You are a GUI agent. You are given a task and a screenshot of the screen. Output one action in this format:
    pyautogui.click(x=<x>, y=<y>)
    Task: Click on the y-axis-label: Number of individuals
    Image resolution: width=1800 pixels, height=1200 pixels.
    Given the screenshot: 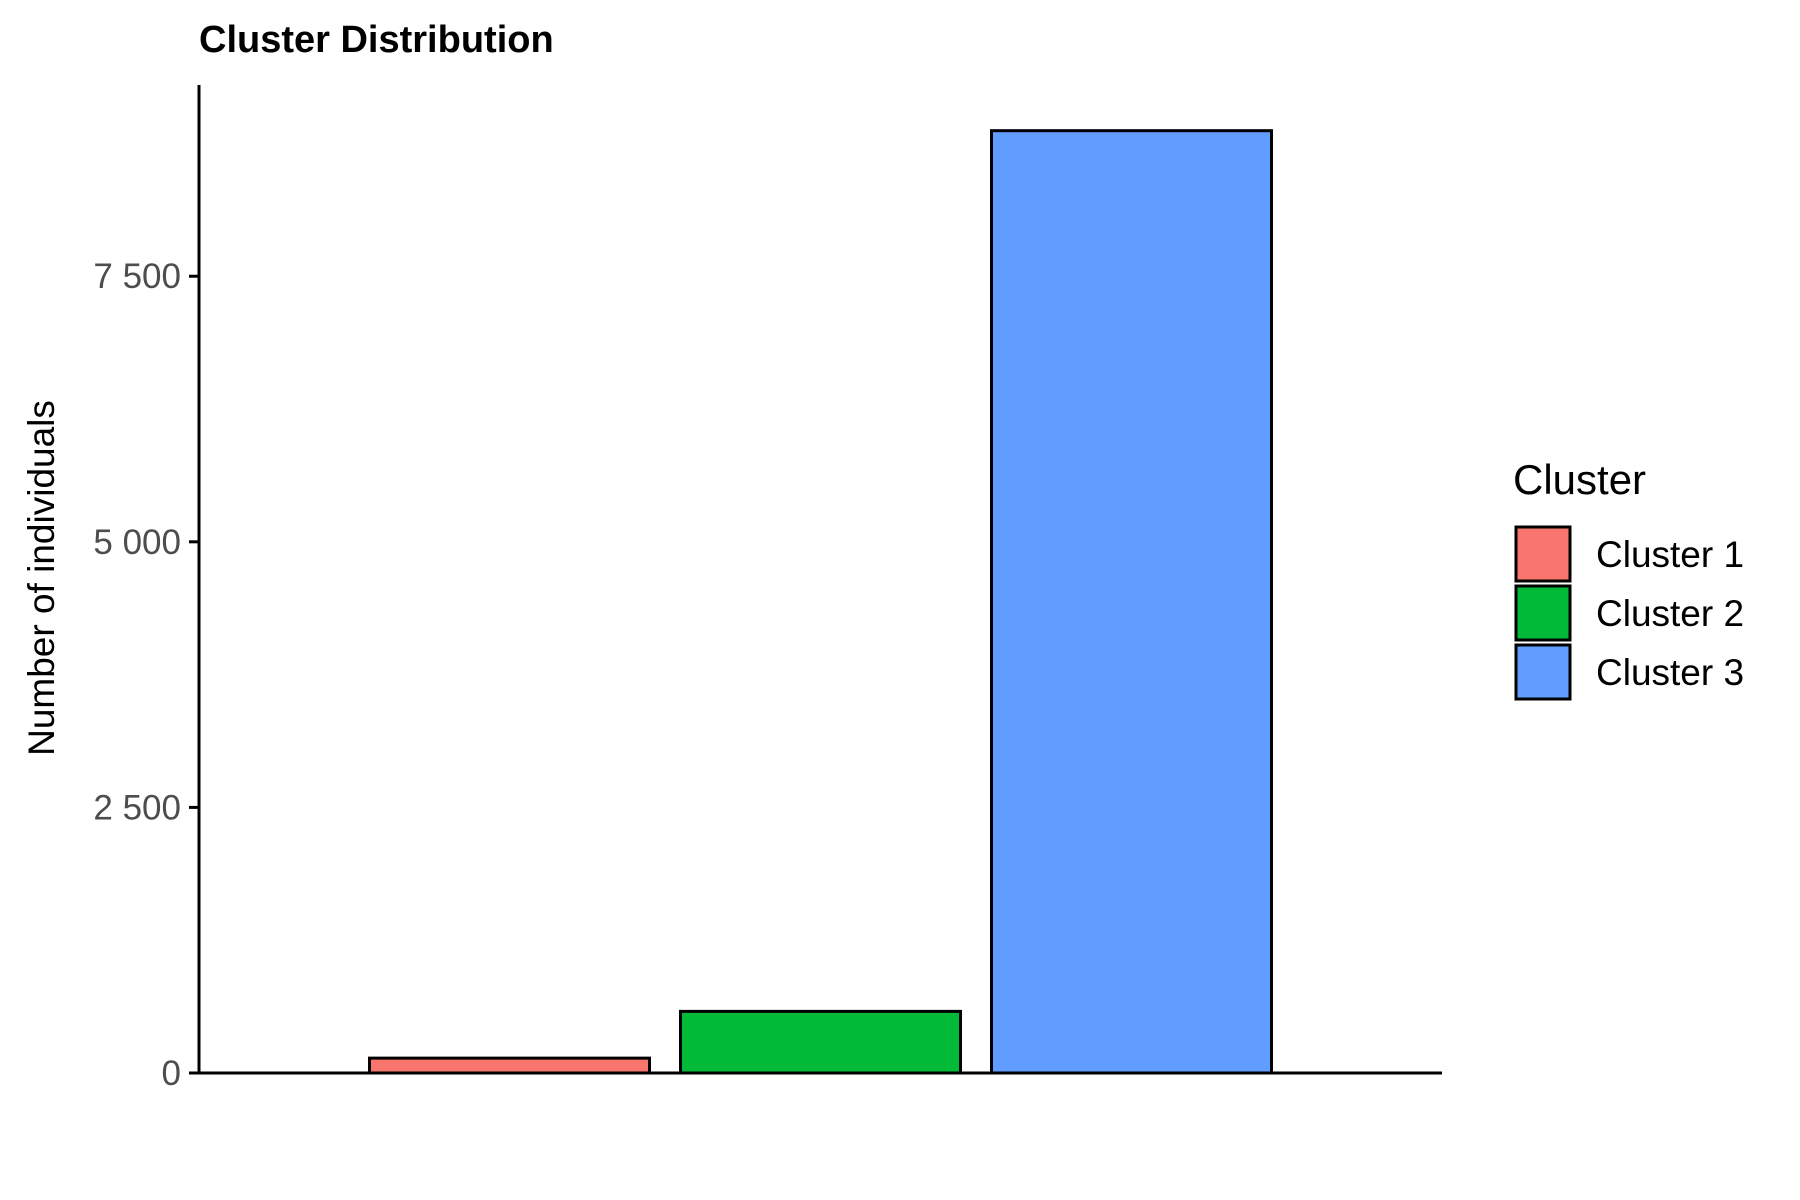 What is the action you would take?
    pyautogui.click(x=41, y=578)
    